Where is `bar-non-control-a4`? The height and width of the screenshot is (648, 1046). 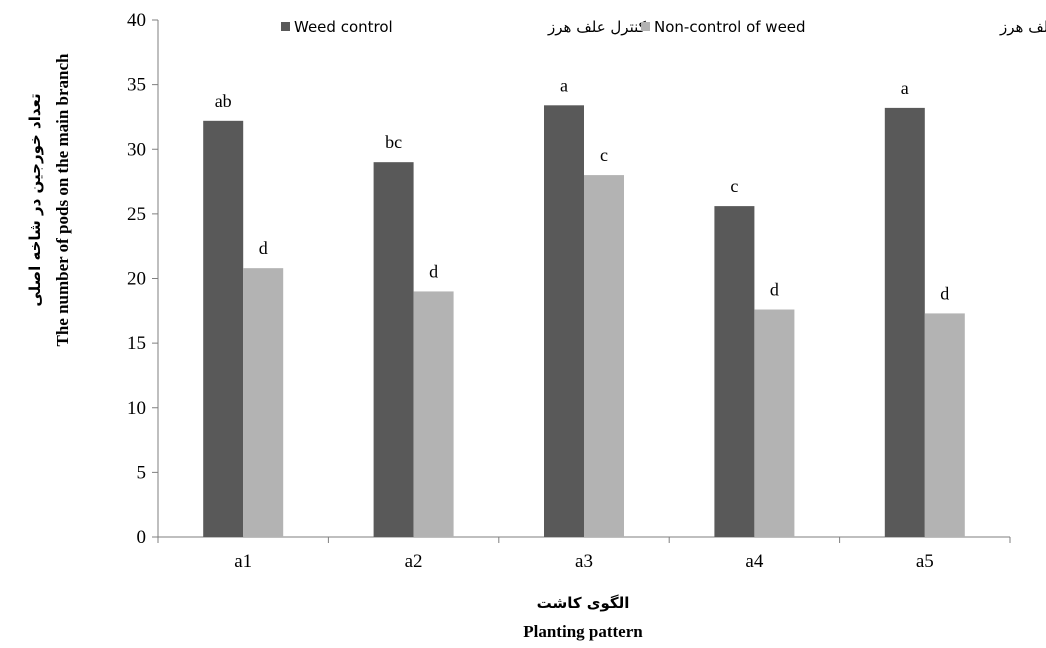
bar-non-control-a4 is located at coordinates (774, 423).